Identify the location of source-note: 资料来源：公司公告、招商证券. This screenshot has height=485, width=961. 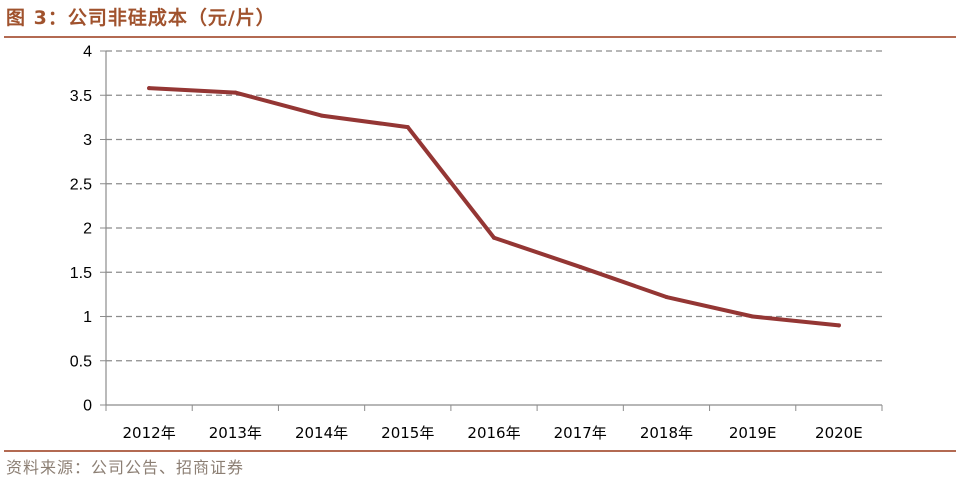
(125, 467).